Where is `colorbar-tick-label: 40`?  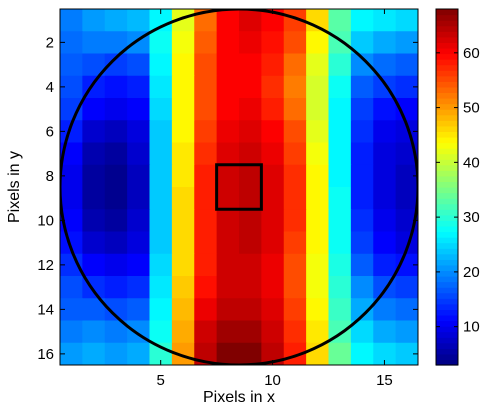
colorbar-tick-label: 40 is located at coordinates (471, 162).